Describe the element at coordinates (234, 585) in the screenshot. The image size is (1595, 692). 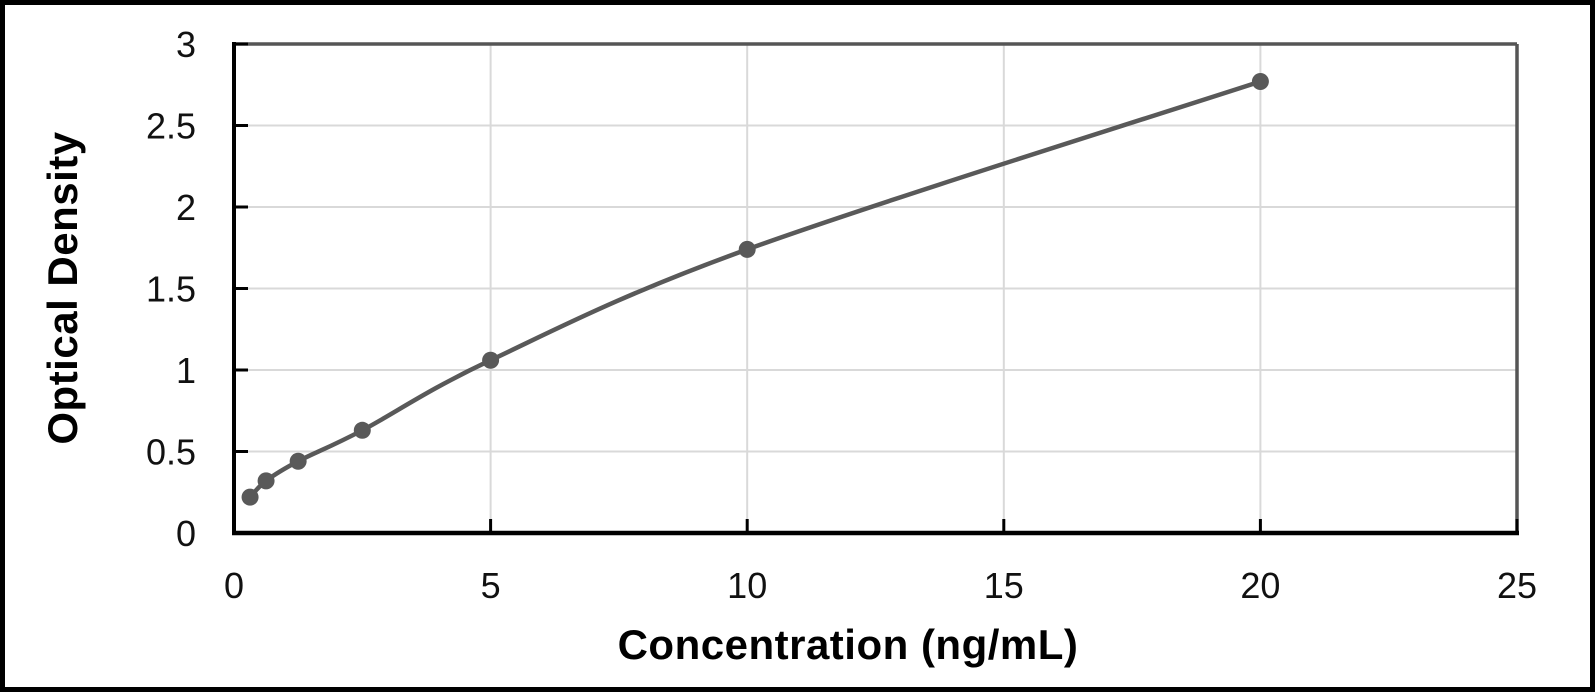
I see `x-tick-label: 0` at that location.